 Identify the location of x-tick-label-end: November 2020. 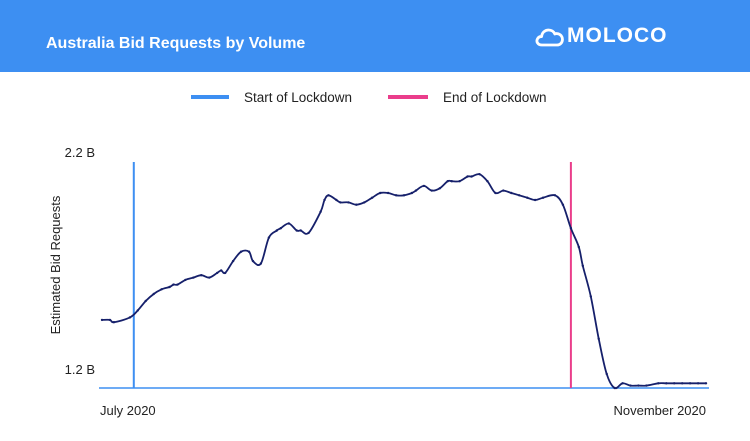
(660, 410).